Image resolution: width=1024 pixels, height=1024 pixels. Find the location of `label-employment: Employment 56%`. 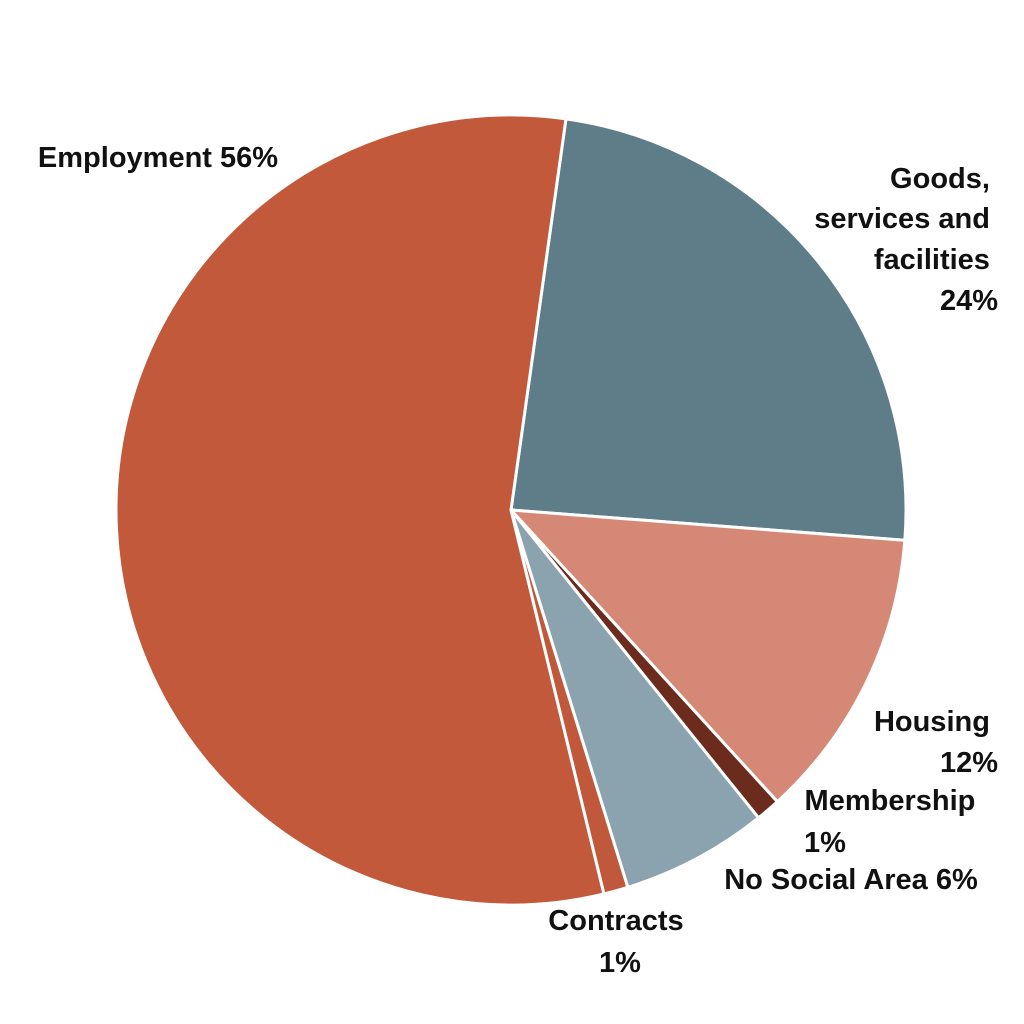

label-employment: Employment 56% is located at coordinates (158, 158).